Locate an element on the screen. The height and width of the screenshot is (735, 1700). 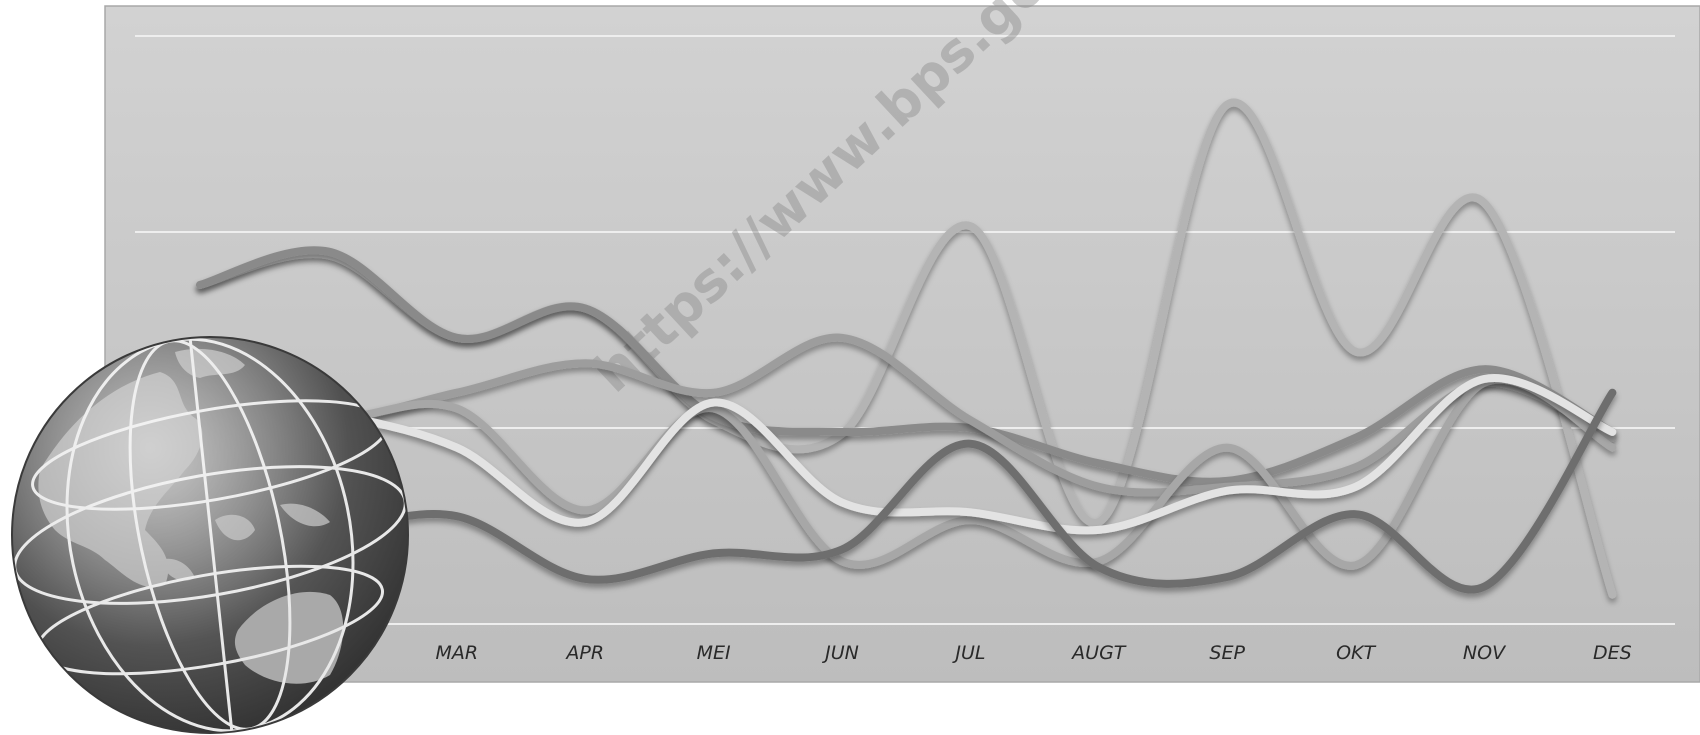
x-tick-label: OKT is located at coordinates (1356, 653).